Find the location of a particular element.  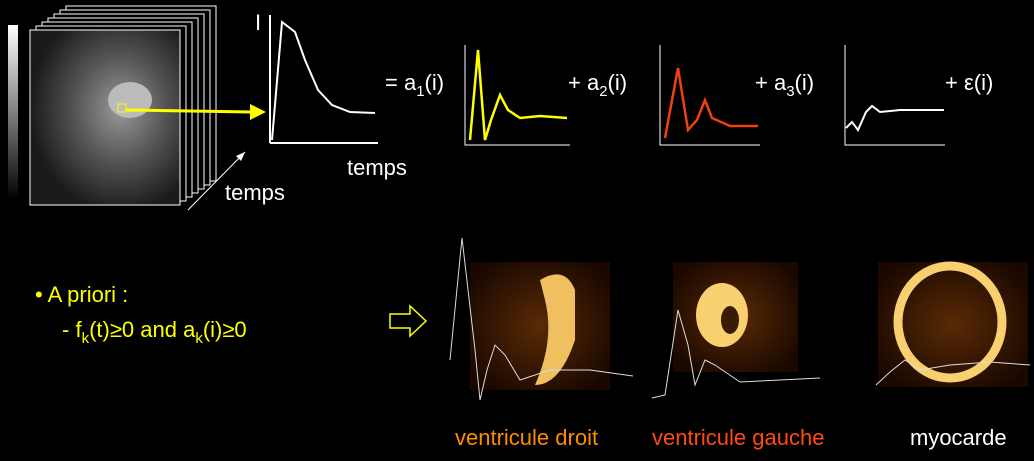

term: + a3(i) is located at coordinates (784, 85).